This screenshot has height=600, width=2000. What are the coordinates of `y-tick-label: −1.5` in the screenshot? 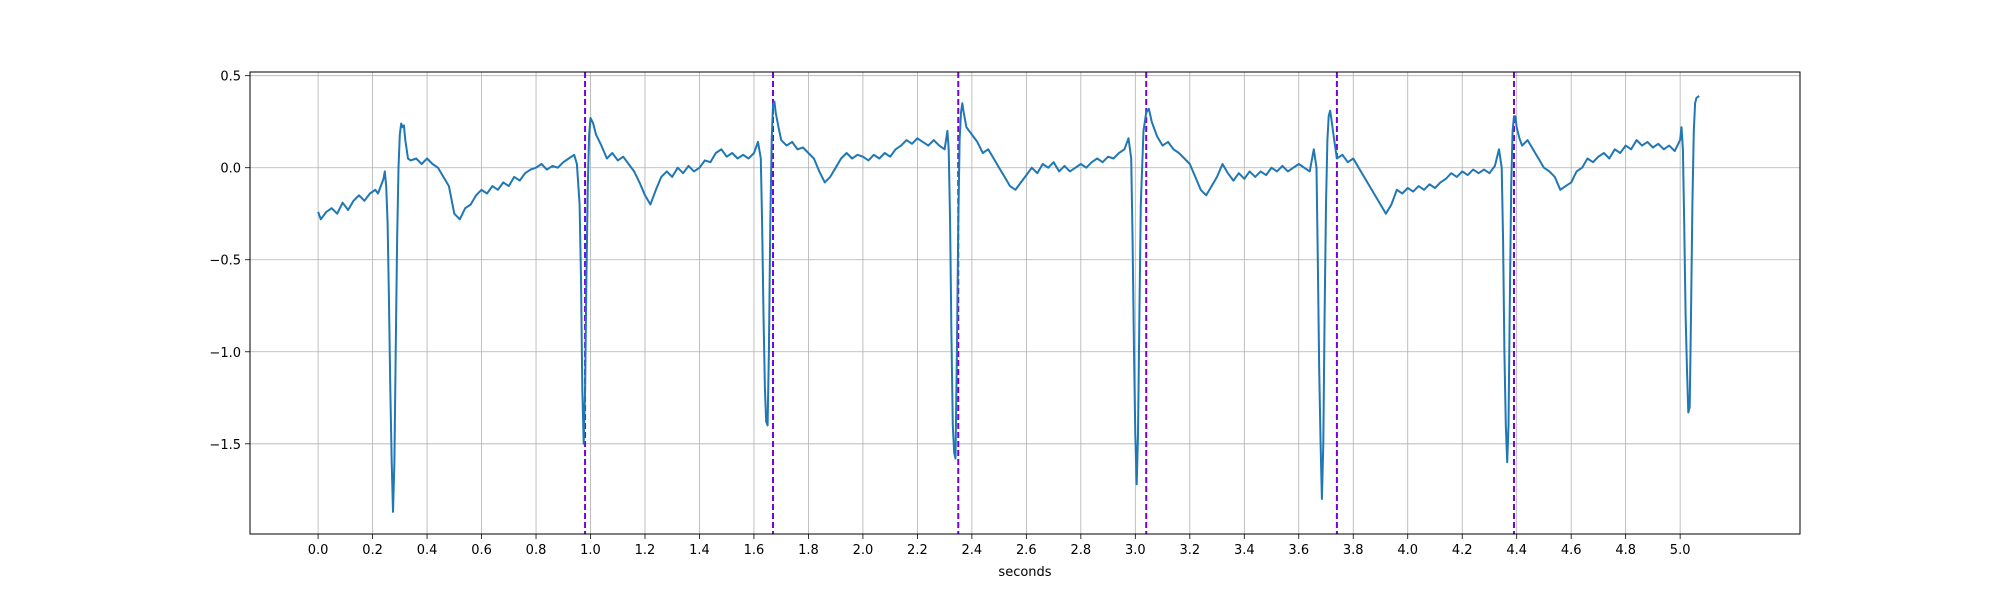 It's located at (225, 445).